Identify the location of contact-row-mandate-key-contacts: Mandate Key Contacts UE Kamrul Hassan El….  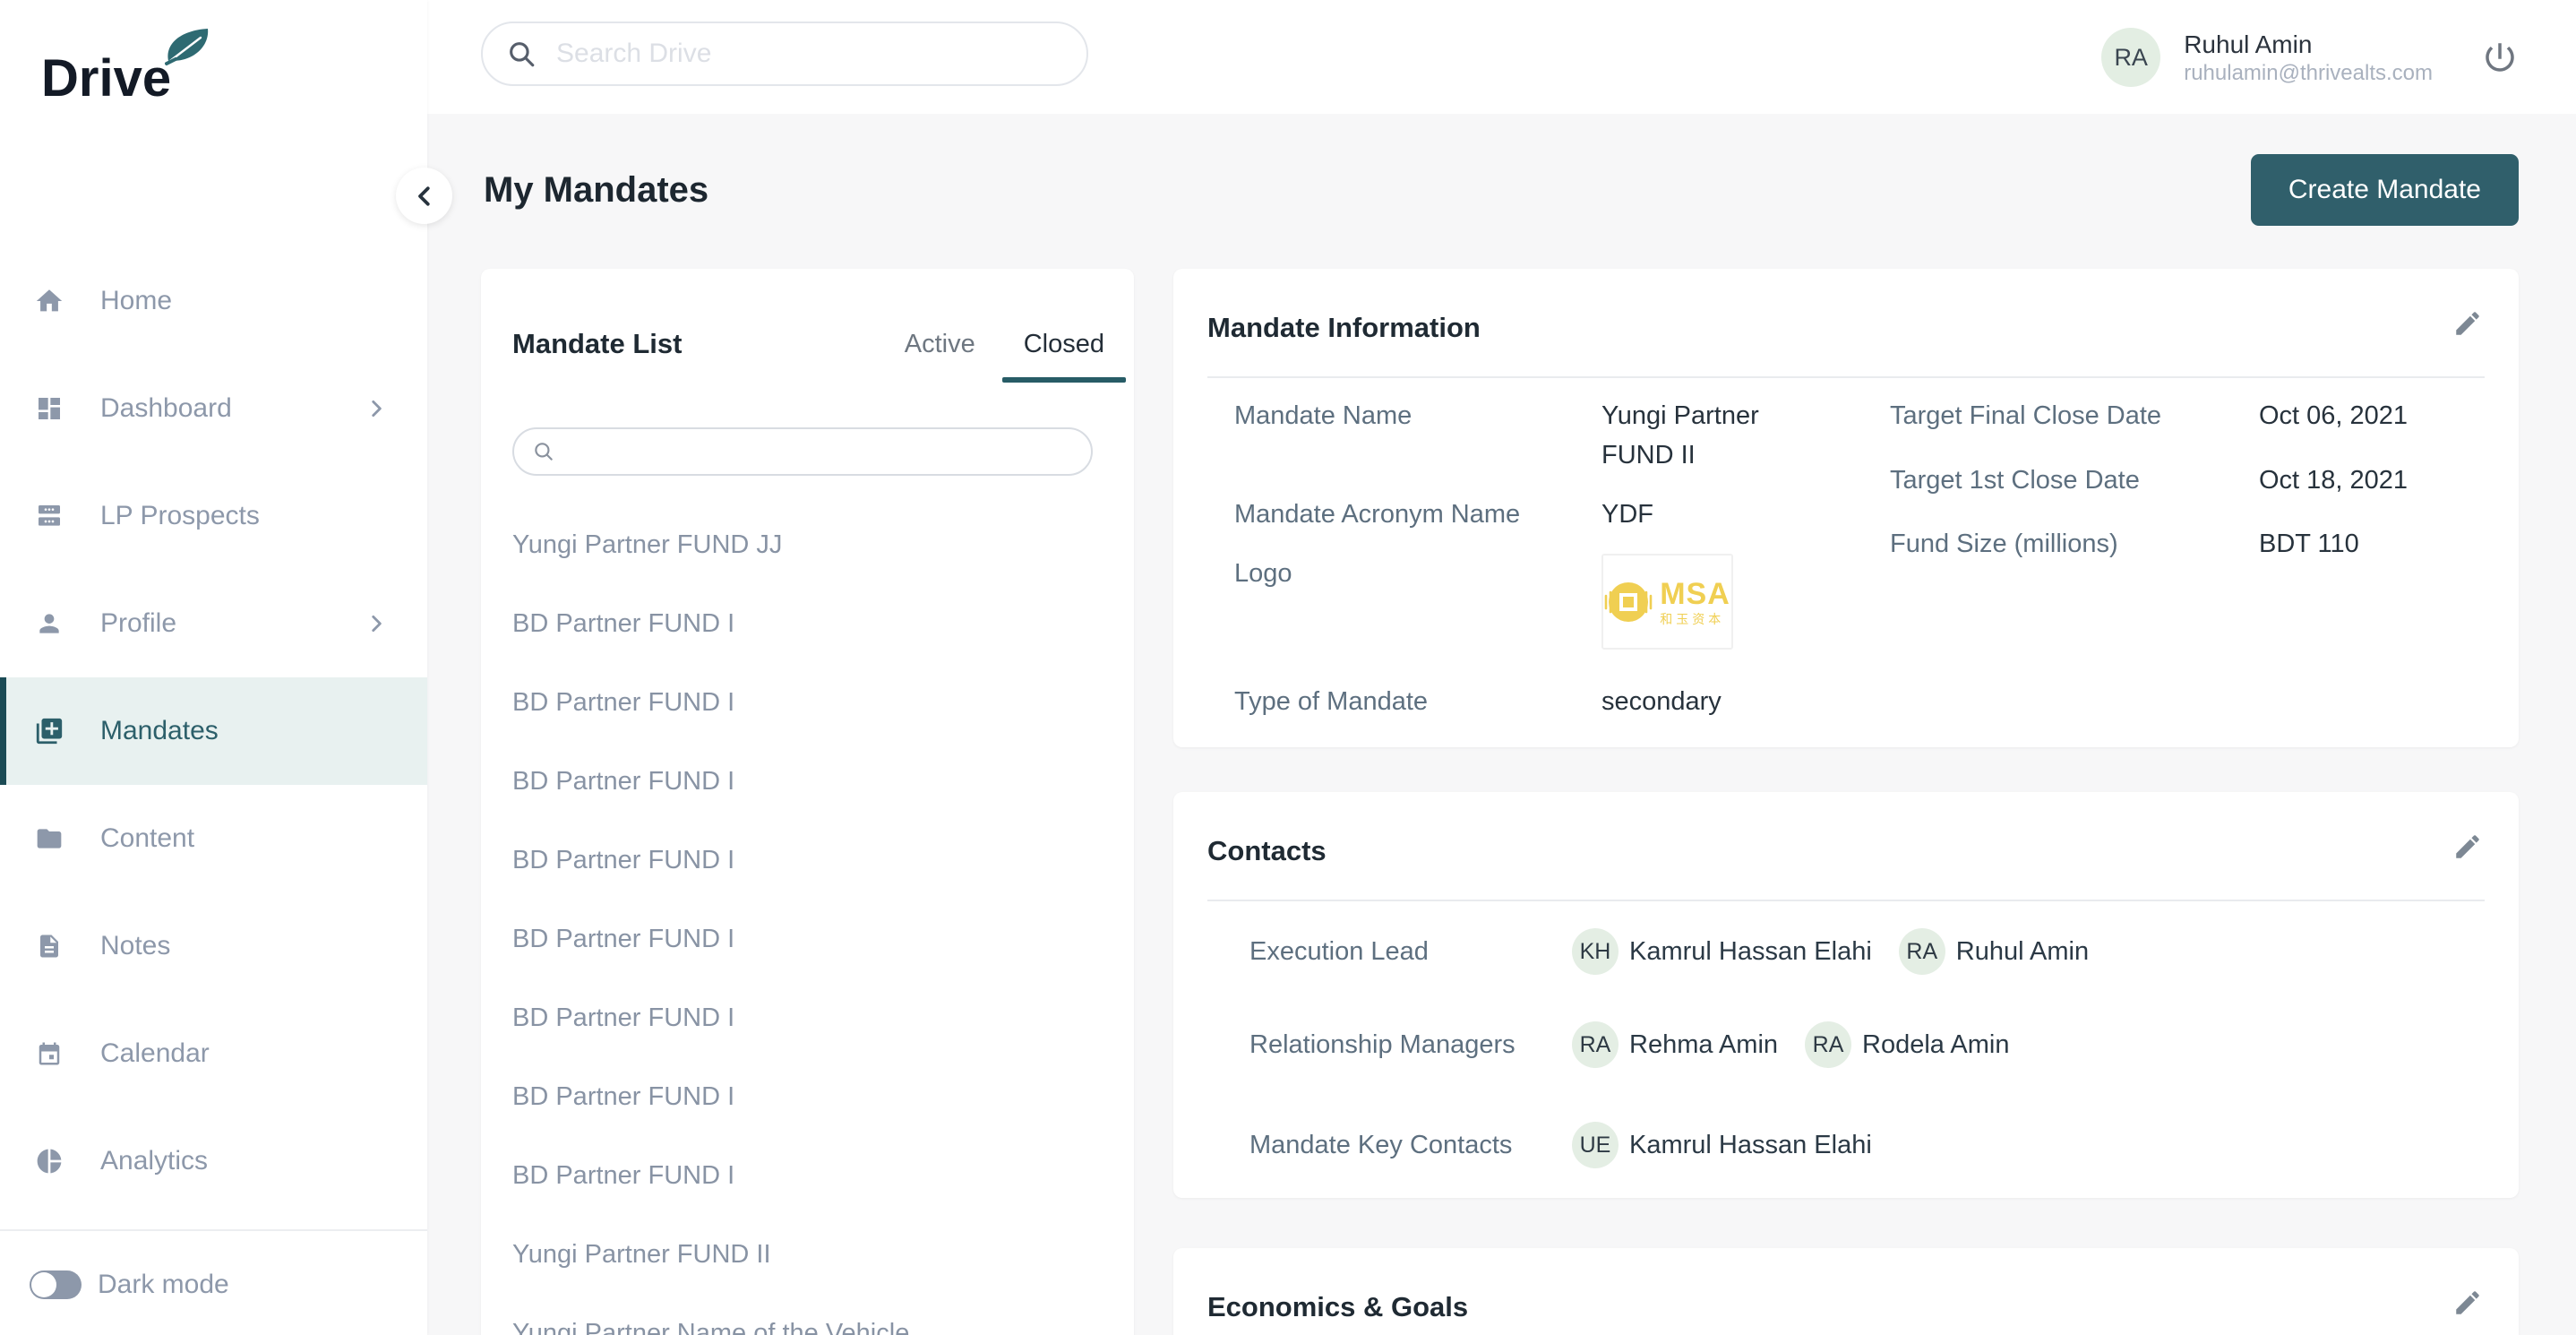
(1866, 1145).